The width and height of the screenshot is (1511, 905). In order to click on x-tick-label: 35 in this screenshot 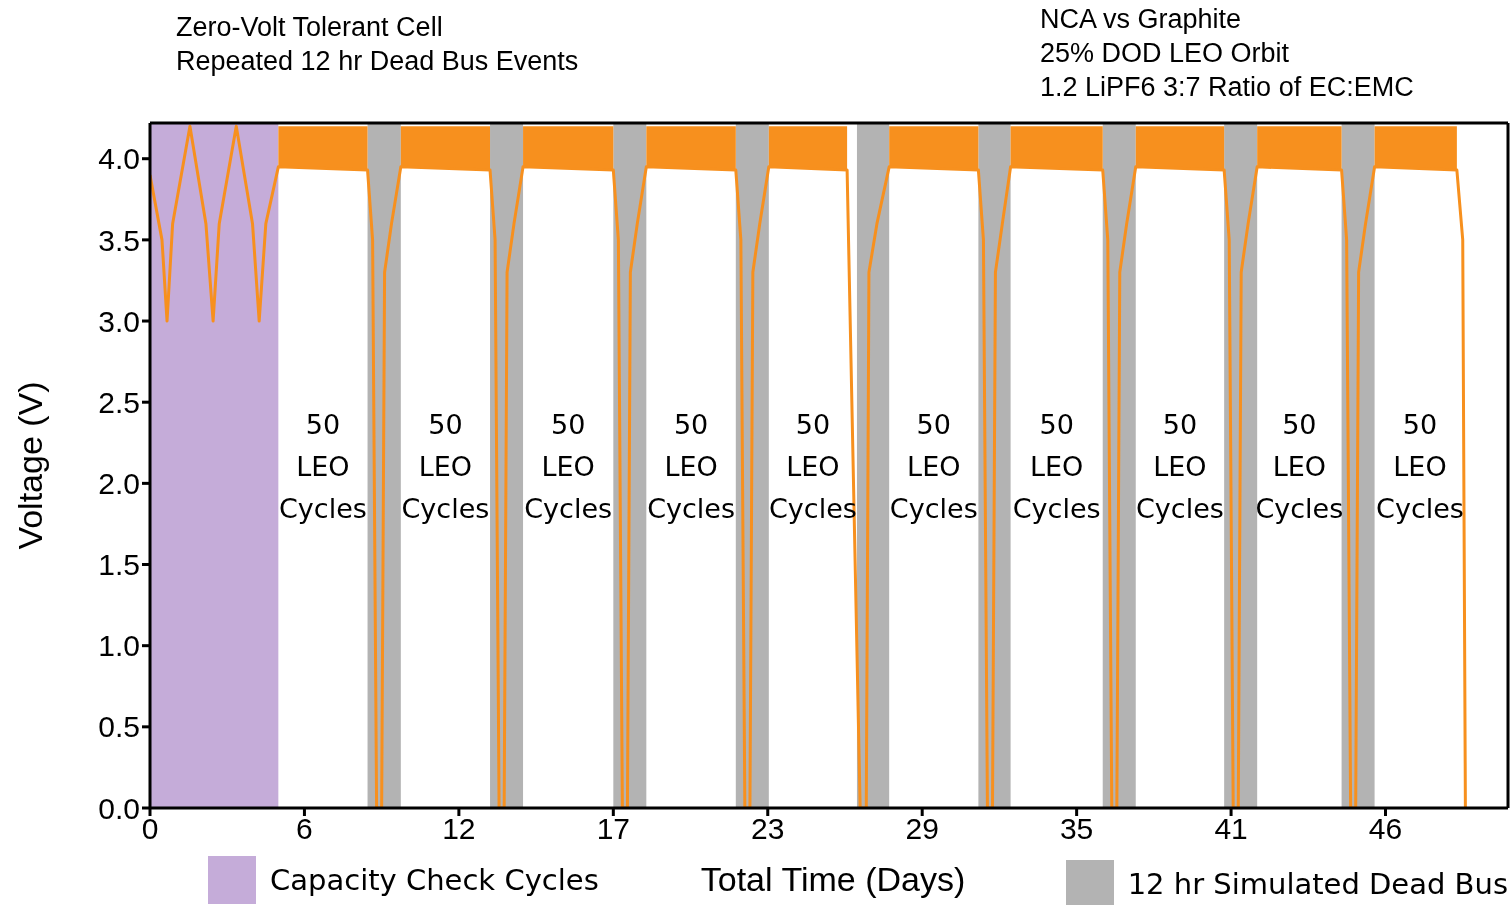, I will do `click(1076, 829)`.